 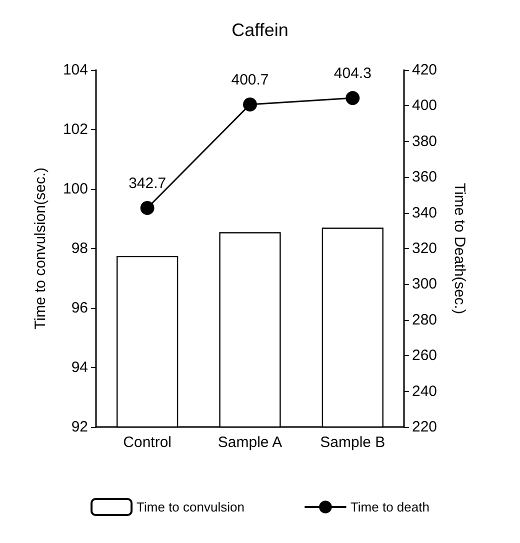 What do you see at coordinates (425, 427) in the screenshot?
I see `y2-tick-label: 220` at bounding box center [425, 427].